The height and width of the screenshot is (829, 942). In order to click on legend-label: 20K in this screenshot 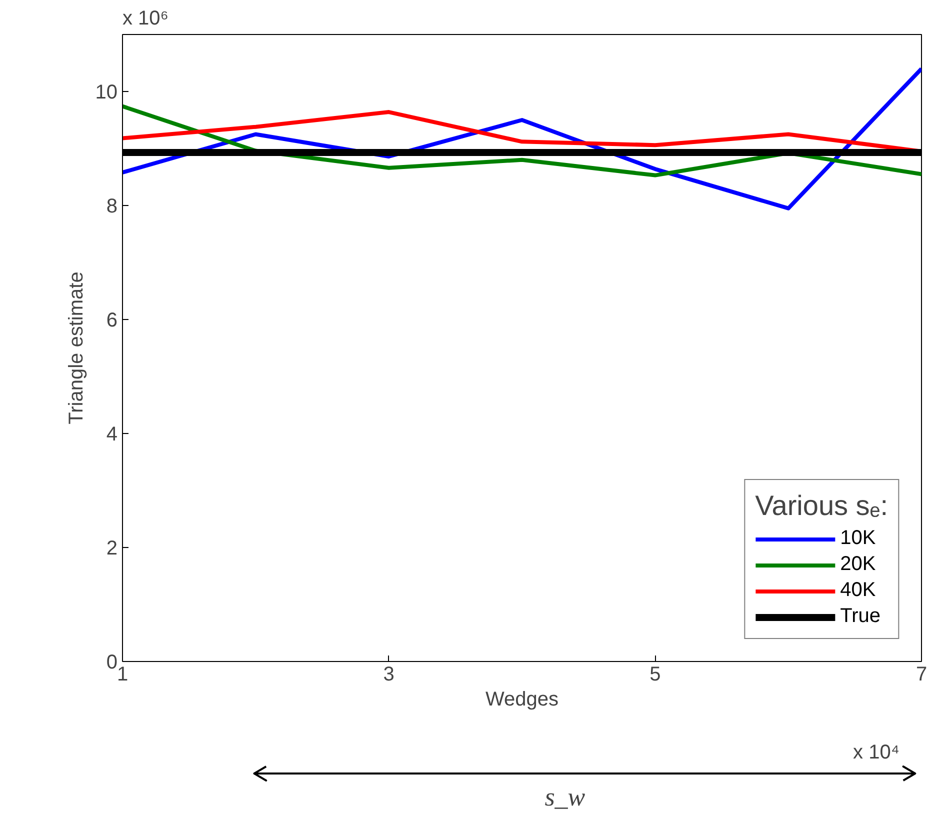, I will do `click(858, 564)`.